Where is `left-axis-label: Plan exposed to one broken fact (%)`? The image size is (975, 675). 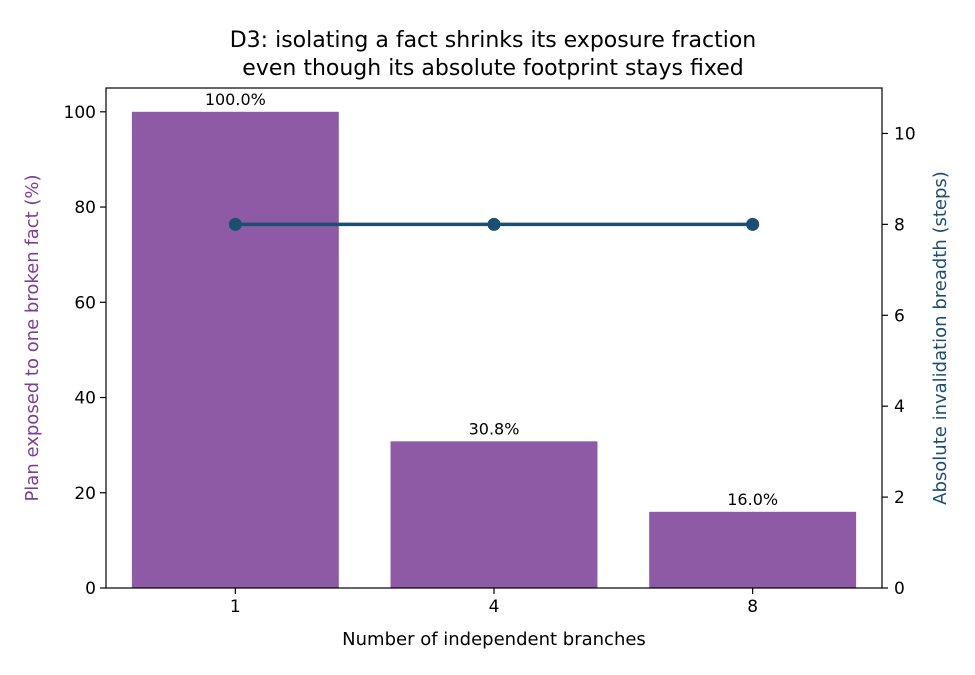 left-axis-label: Plan exposed to one broken fact (%) is located at coordinates (32, 337).